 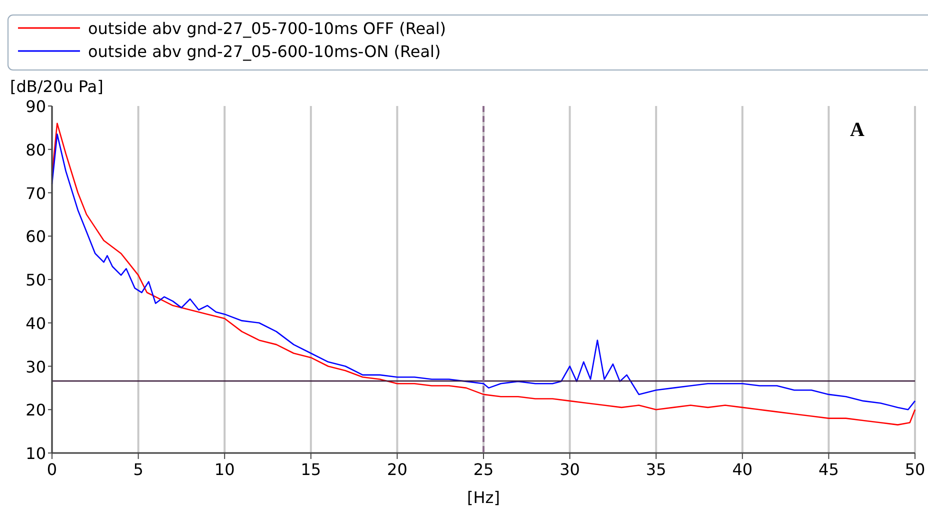 What do you see at coordinates (267, 28) in the screenshot?
I see `legend-label: outside abv gnd-27_05-700-10ms OFF (Real)` at bounding box center [267, 28].